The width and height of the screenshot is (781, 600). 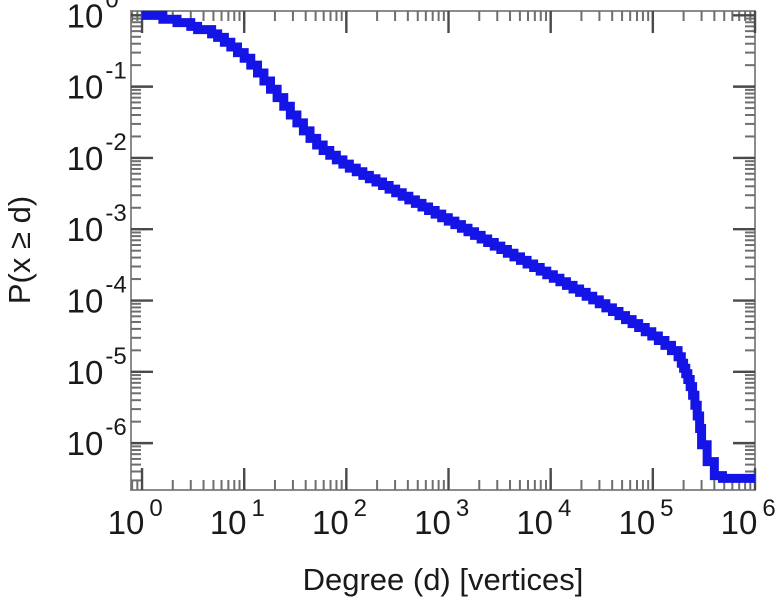 What do you see at coordinates (115, 142) in the screenshot?
I see `y-tick-exponent: -2` at bounding box center [115, 142].